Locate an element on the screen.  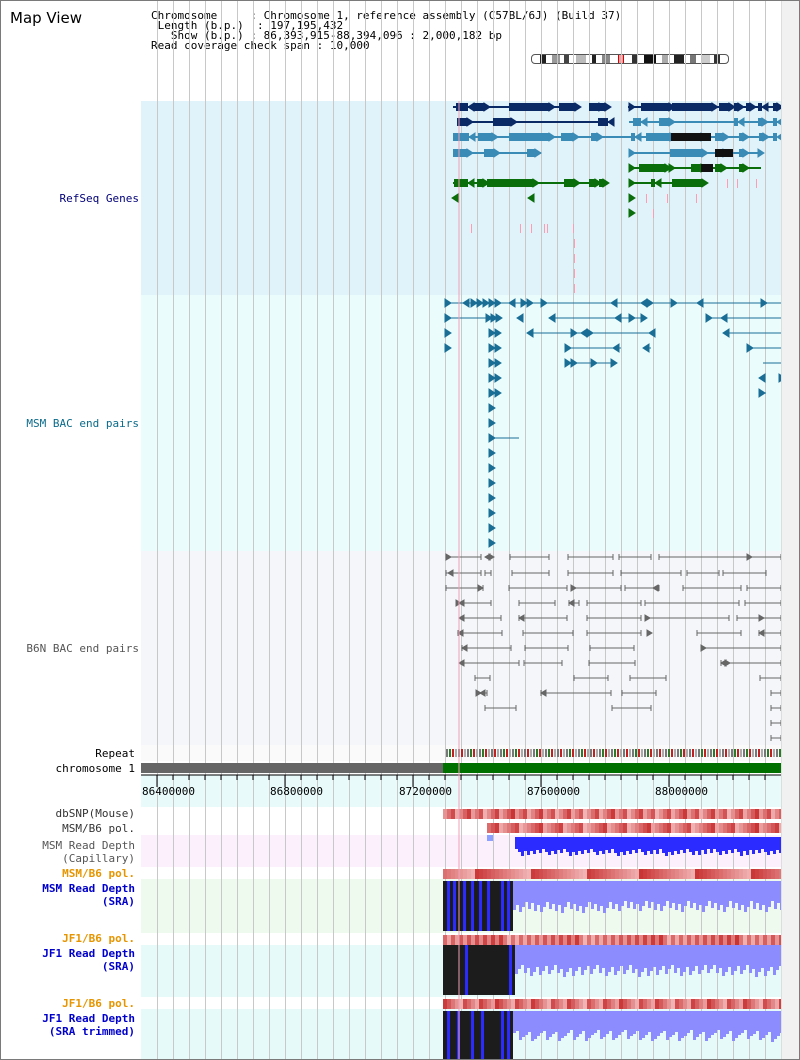
refseq-label: RefSeq Genes is located at coordinates (99, 198).